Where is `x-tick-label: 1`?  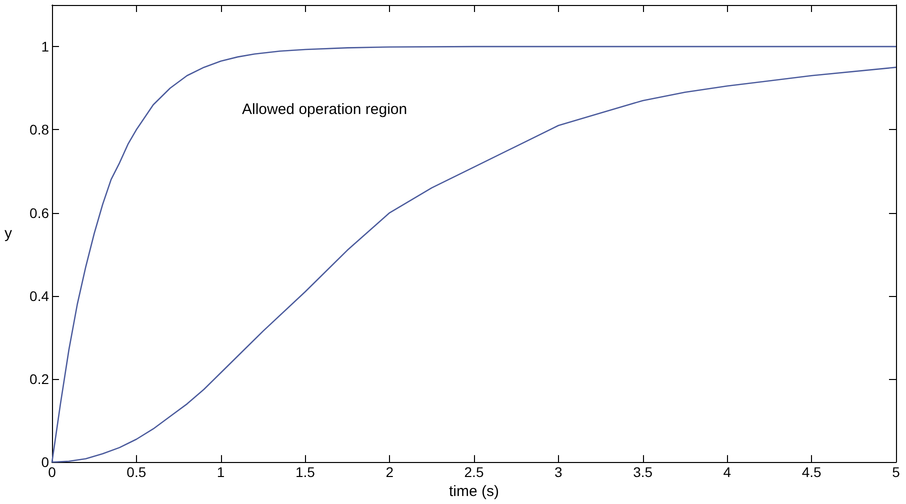
x-tick-label: 1 is located at coordinates (220, 472).